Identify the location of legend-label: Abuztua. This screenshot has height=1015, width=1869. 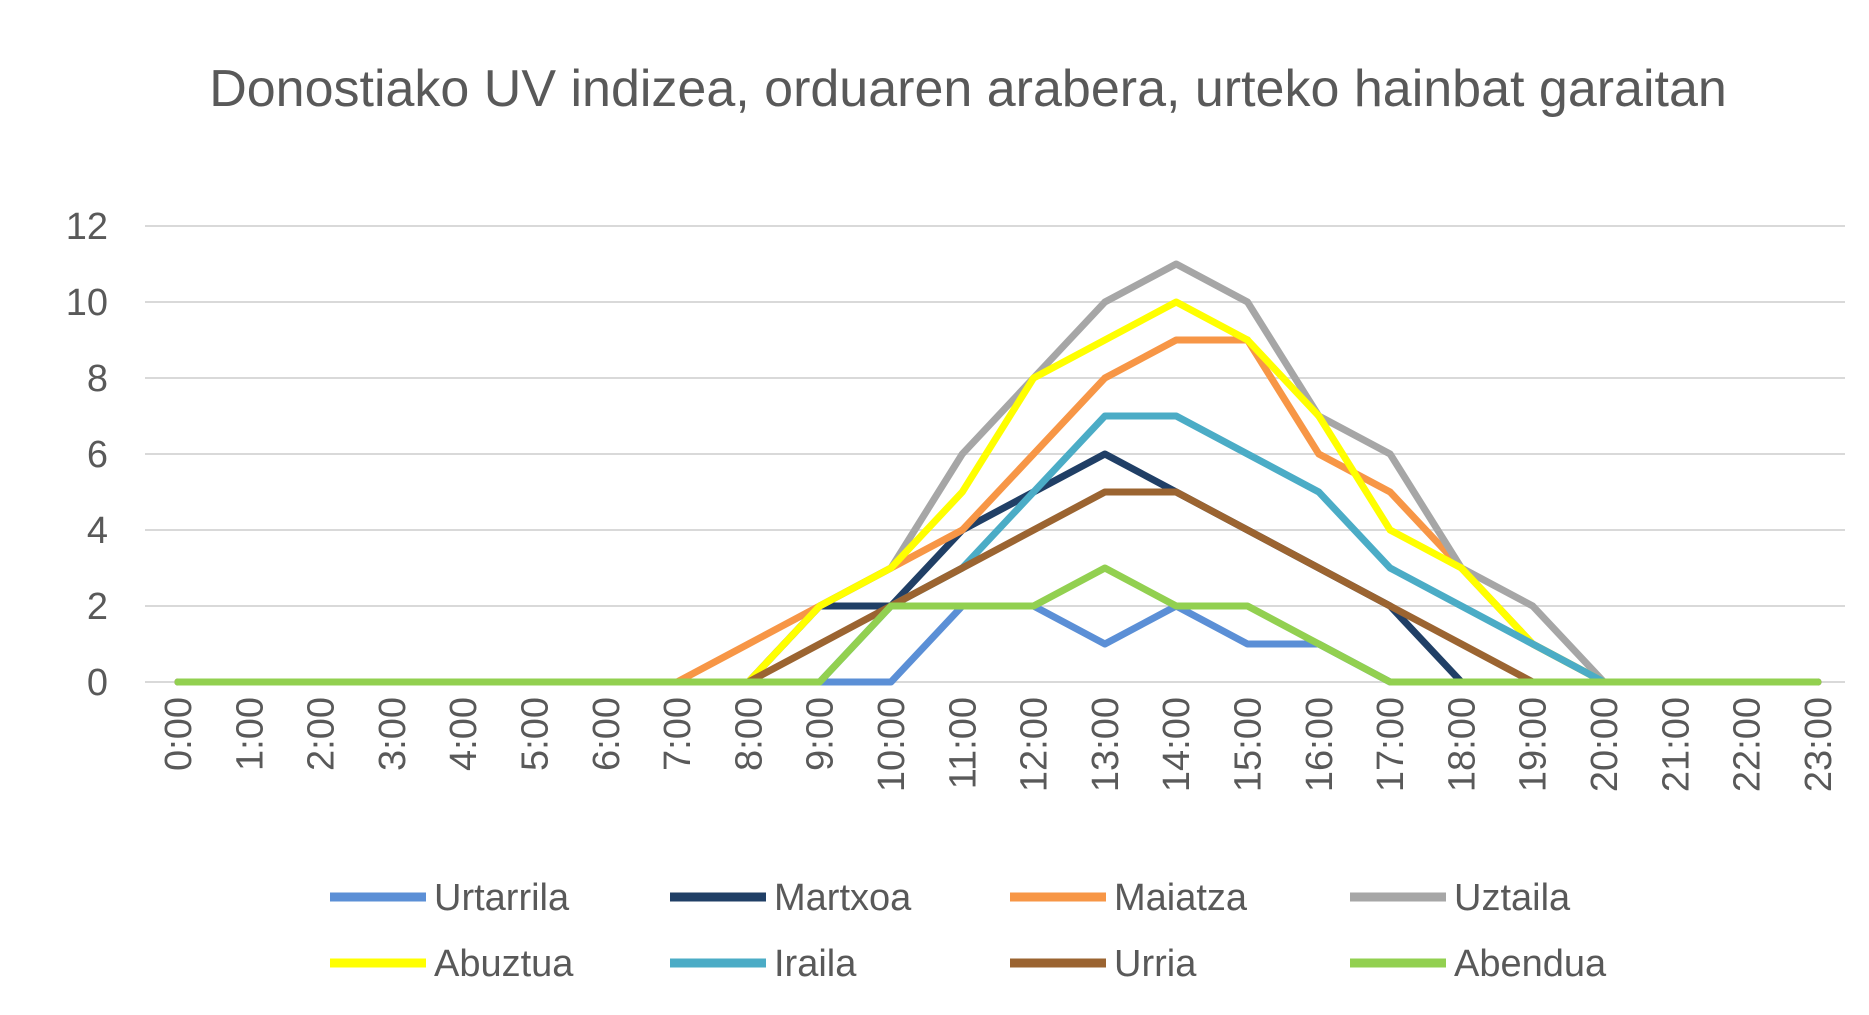
(504, 964).